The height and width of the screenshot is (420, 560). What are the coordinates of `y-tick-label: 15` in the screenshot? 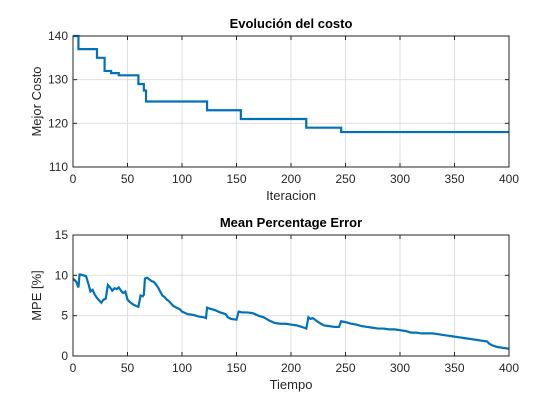 It's located at (62, 235).